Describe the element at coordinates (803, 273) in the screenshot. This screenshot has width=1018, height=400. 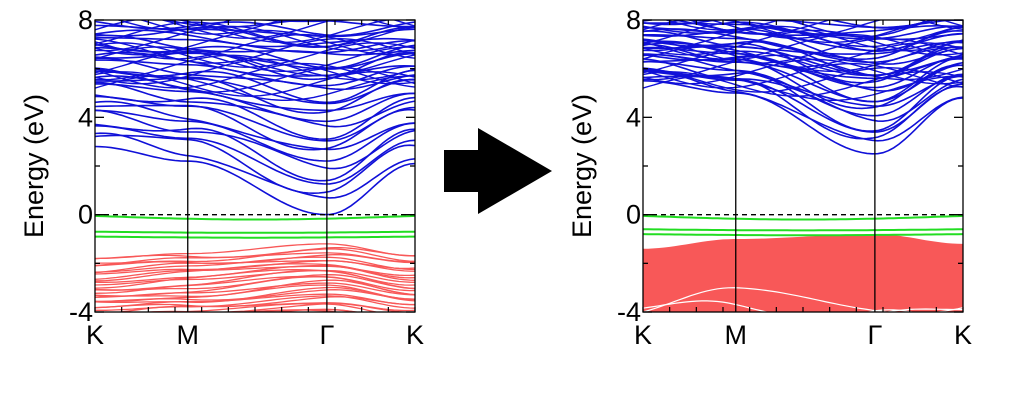
I see `valence-band-continuum` at that location.